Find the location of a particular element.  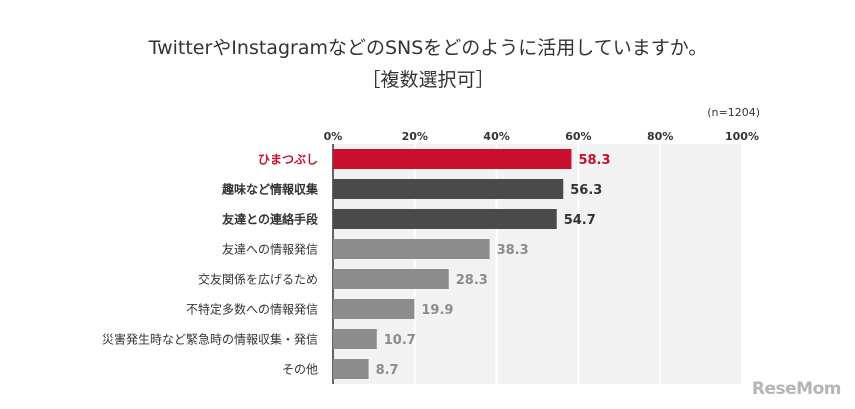

x-tick-label: 80% is located at coordinates (660, 136).